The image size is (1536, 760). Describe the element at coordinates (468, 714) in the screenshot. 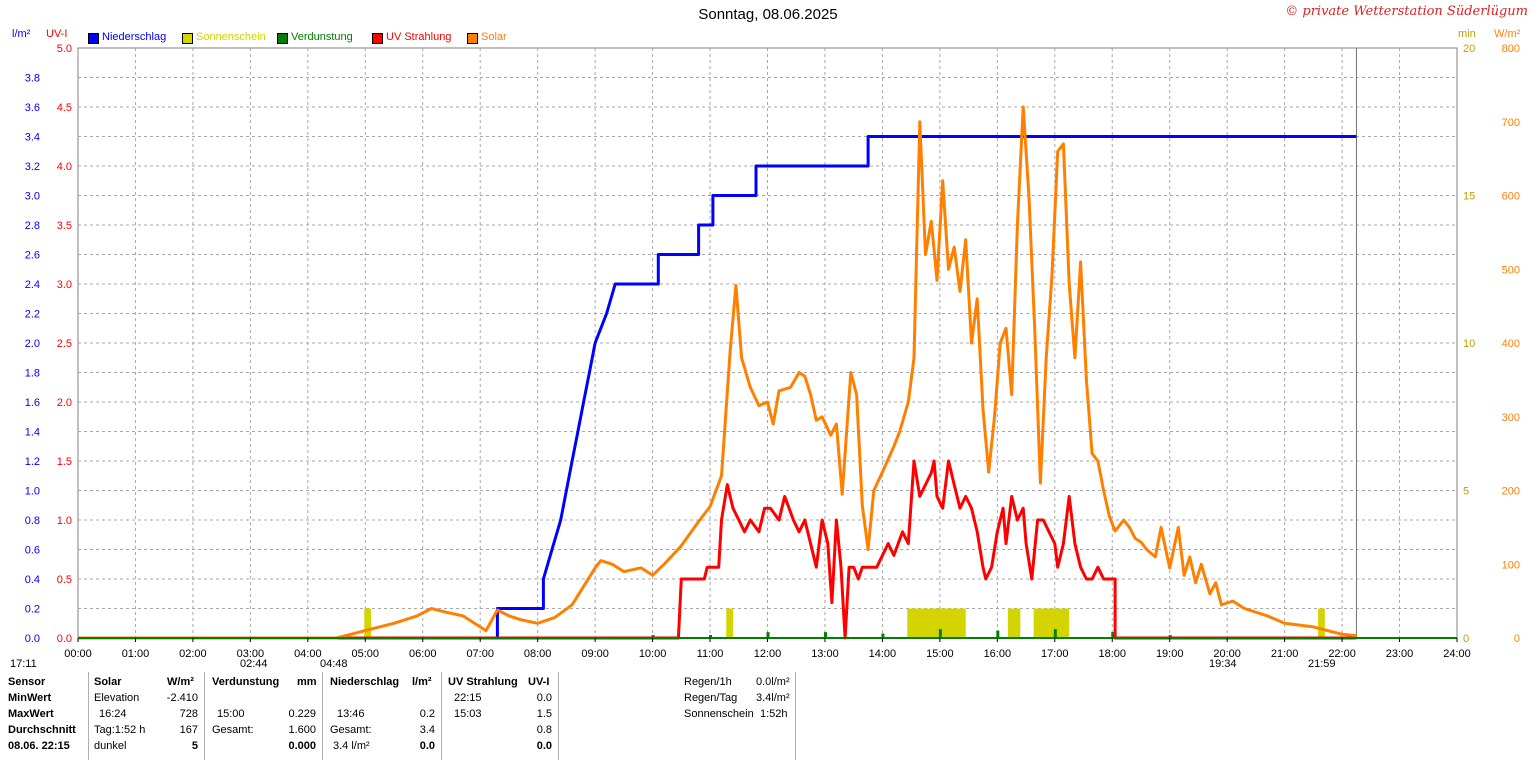

I see `uv-cell: 15:03` at that location.